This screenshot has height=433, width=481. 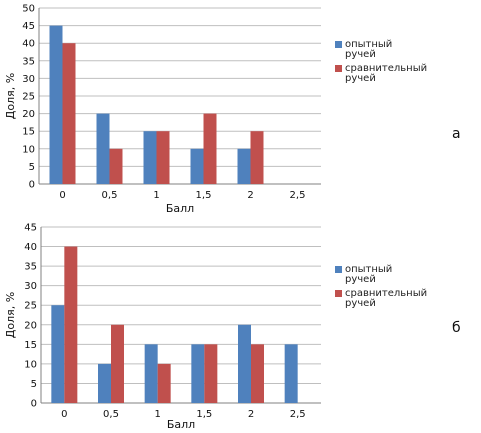 What do you see at coordinates (28, 61) in the screenshot?
I see `chart-1-ytick-label: 35` at bounding box center [28, 61].